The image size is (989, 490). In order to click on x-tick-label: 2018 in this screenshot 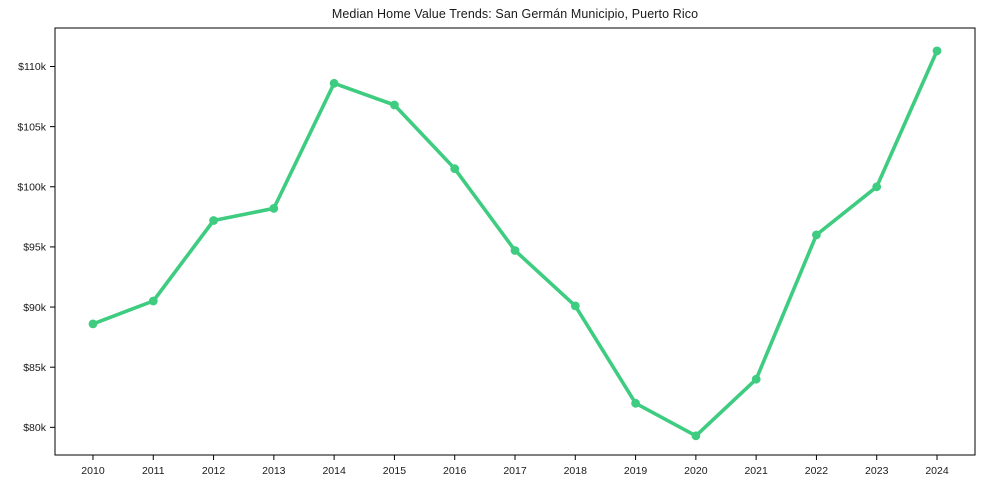, I will do `click(576, 471)`.